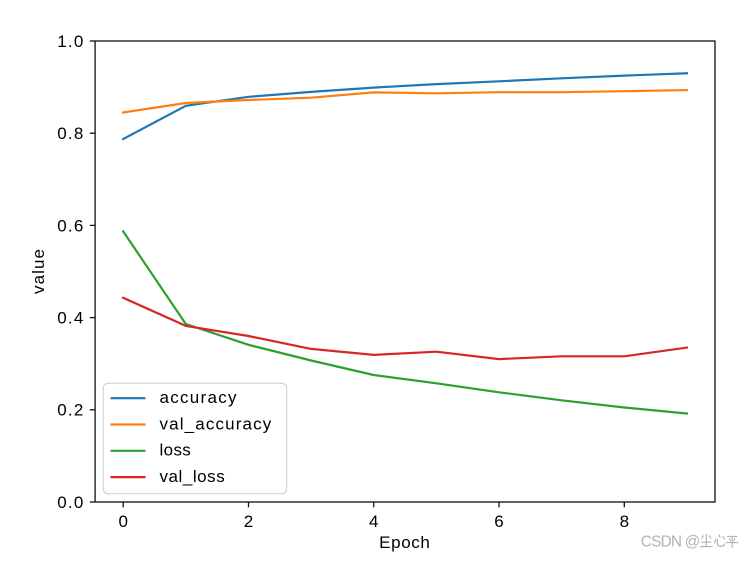 The image size is (755, 564). Describe the element at coordinates (122, 521) in the screenshot. I see `svg-text: 0` at that location.